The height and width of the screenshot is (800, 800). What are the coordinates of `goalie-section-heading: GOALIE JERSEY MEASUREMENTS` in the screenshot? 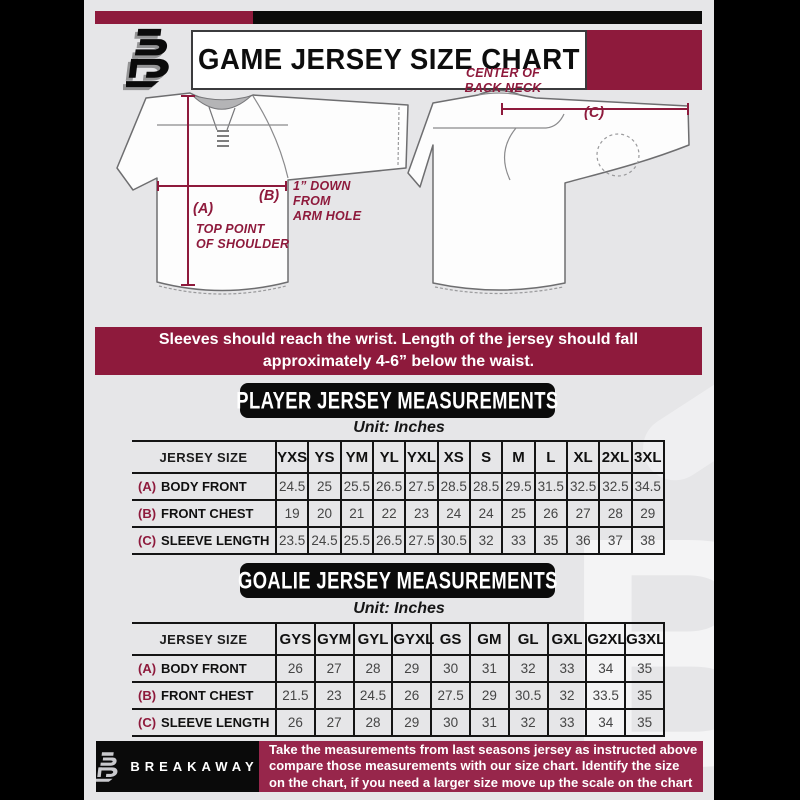 It's located at (397, 580).